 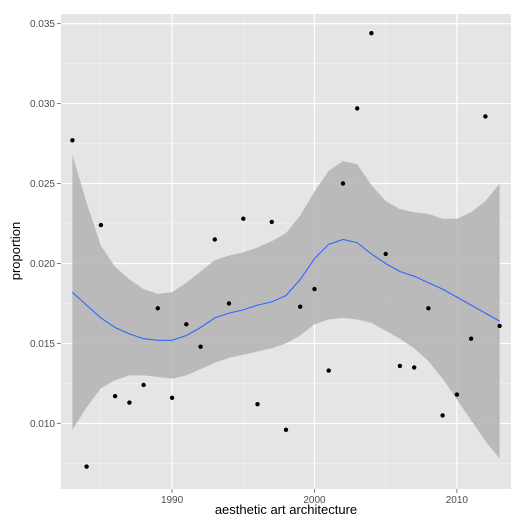 What do you see at coordinates (286, 509) in the screenshot?
I see `x-axis-title: aesthetic art architecture` at bounding box center [286, 509].